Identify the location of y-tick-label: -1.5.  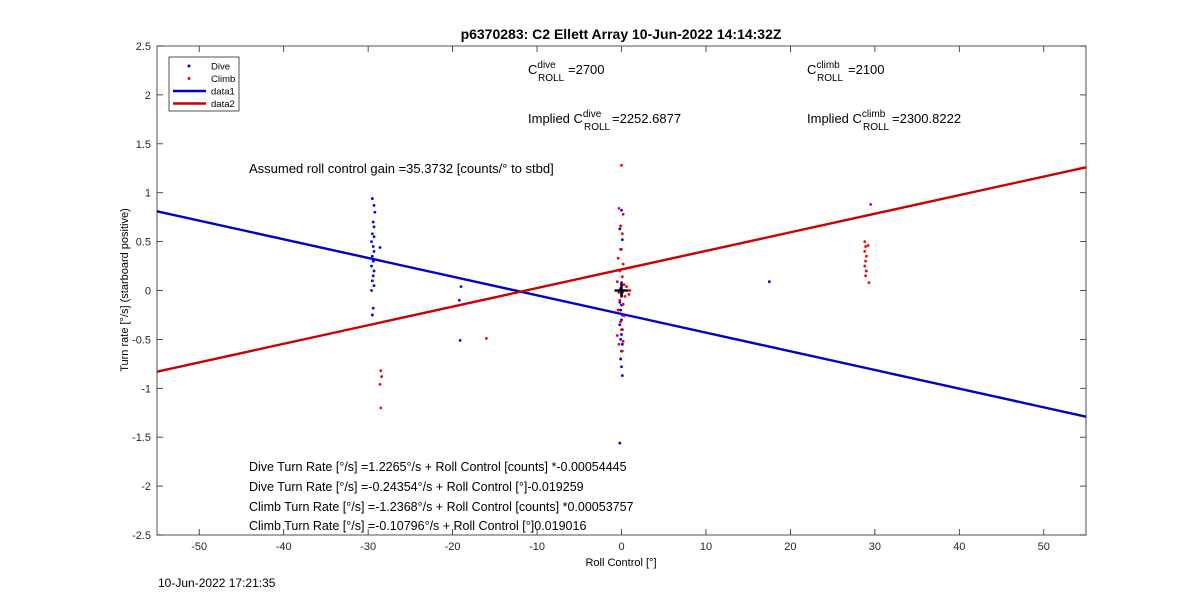
(141, 438).